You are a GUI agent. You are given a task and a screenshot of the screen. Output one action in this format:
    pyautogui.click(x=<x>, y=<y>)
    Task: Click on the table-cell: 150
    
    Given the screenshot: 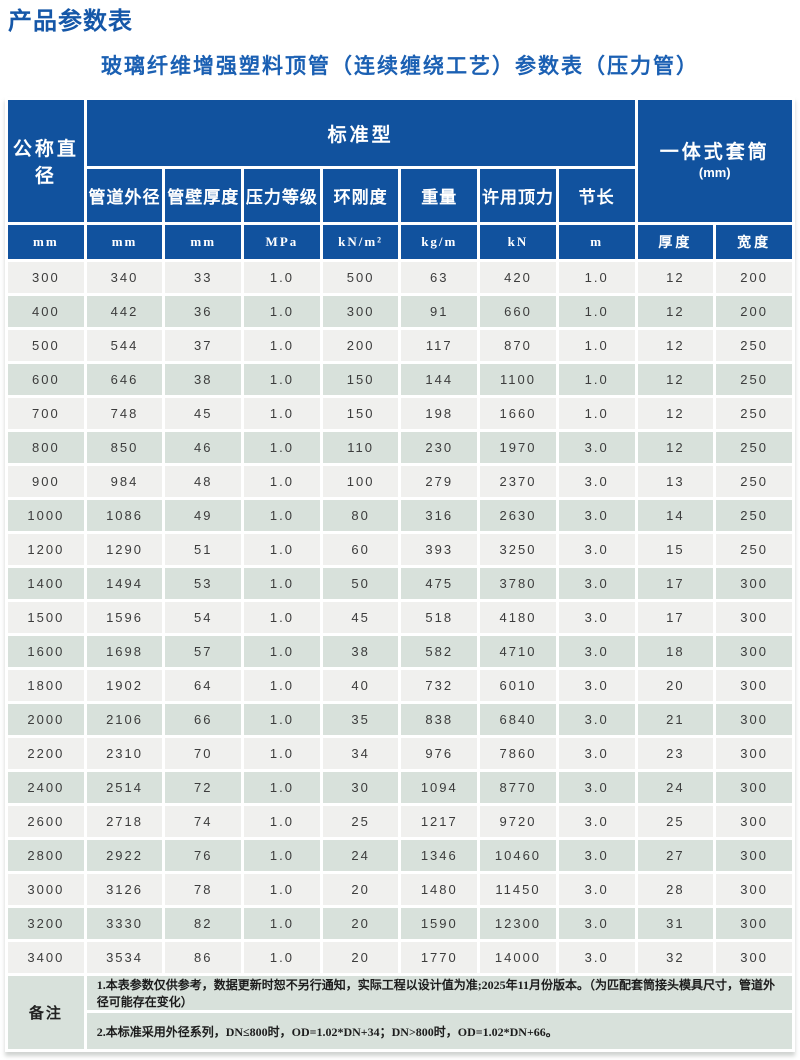 What is the action you would take?
    pyautogui.click(x=360, y=413)
    